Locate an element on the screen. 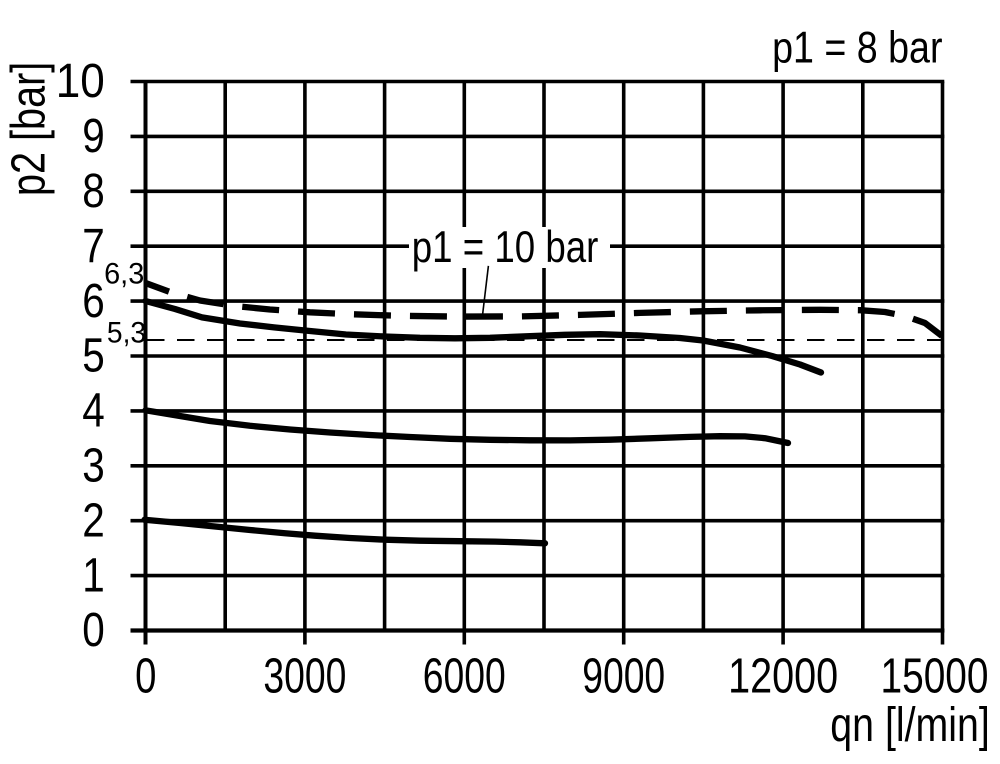 This screenshot has height=764, width=1000. svg-text: 6 is located at coordinates (93, 301).